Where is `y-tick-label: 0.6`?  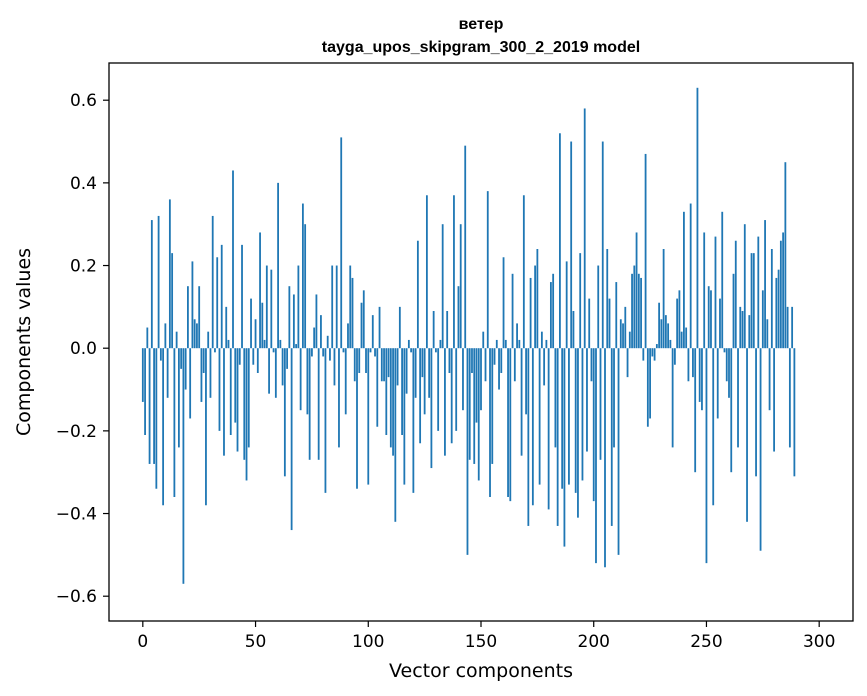 y-tick-label: 0.6 is located at coordinates (83, 101).